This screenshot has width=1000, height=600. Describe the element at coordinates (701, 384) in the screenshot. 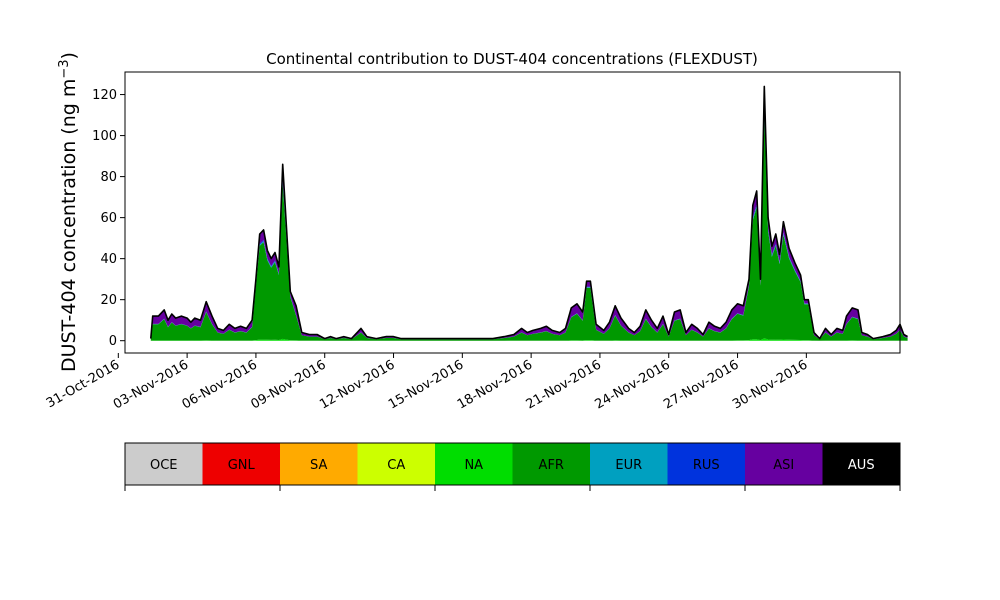

I see `x-tick-label: 27-Nov-2016` at that location.